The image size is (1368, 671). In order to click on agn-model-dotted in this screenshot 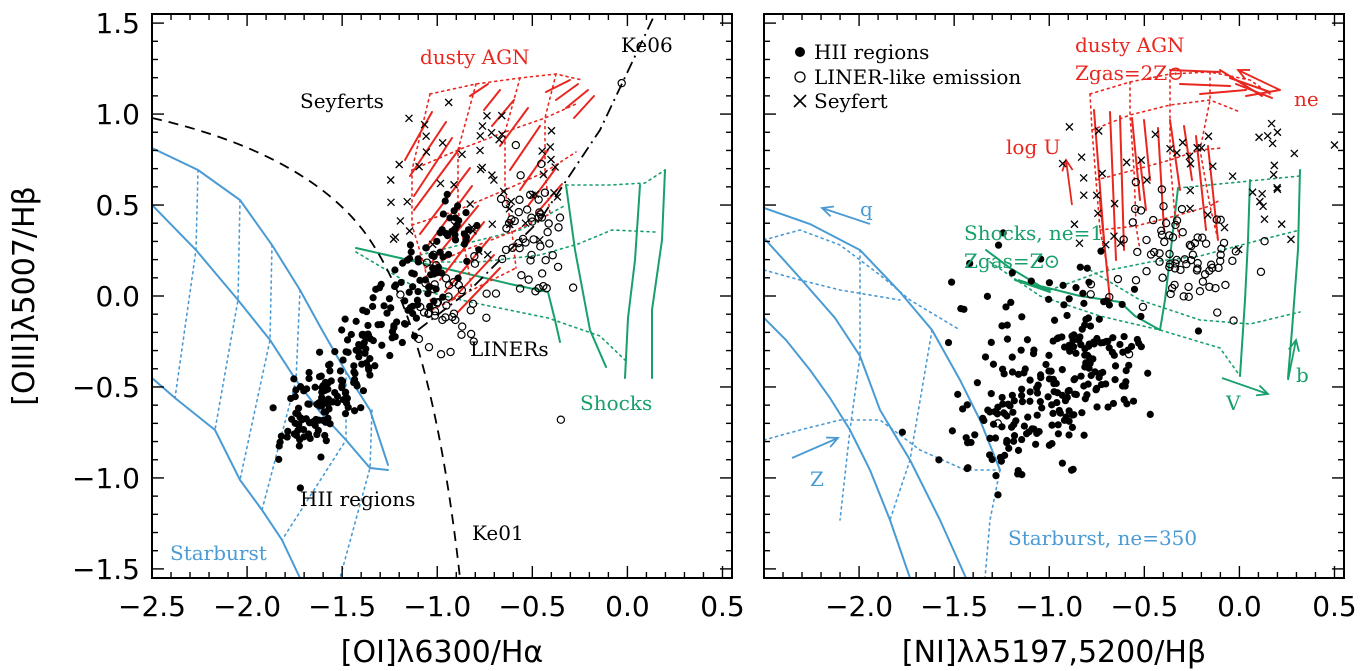, I will do `click(1166, 115)`.